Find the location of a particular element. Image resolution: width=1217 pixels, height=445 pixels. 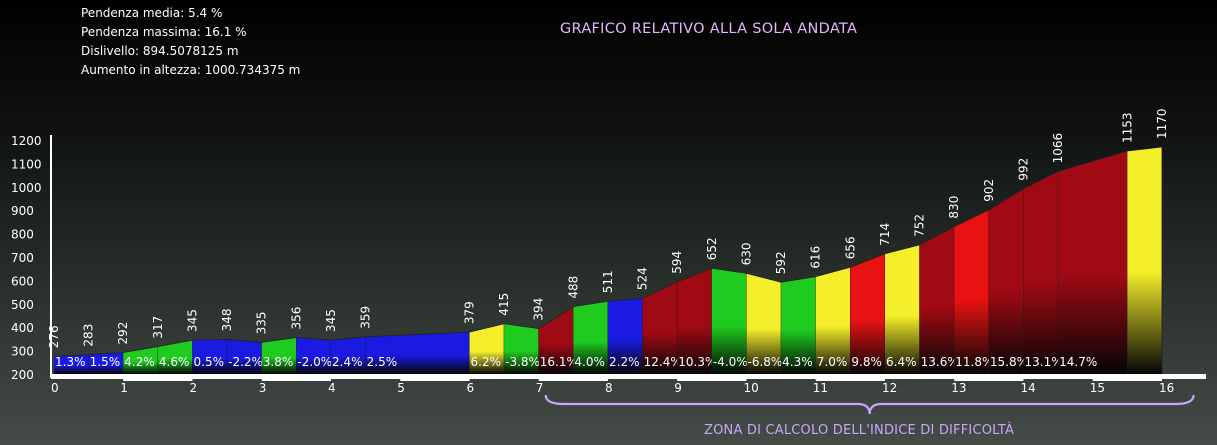

segment-grade-label: 14.7% is located at coordinates (1078, 362).